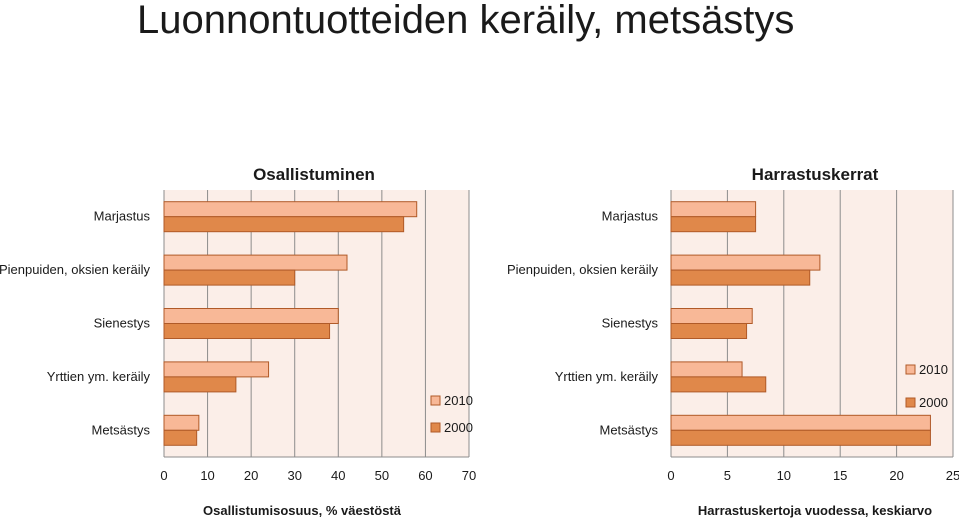 The height and width of the screenshot is (522, 959). What do you see at coordinates (840, 475) in the screenshot?
I see `x-tick-label: 15` at bounding box center [840, 475].